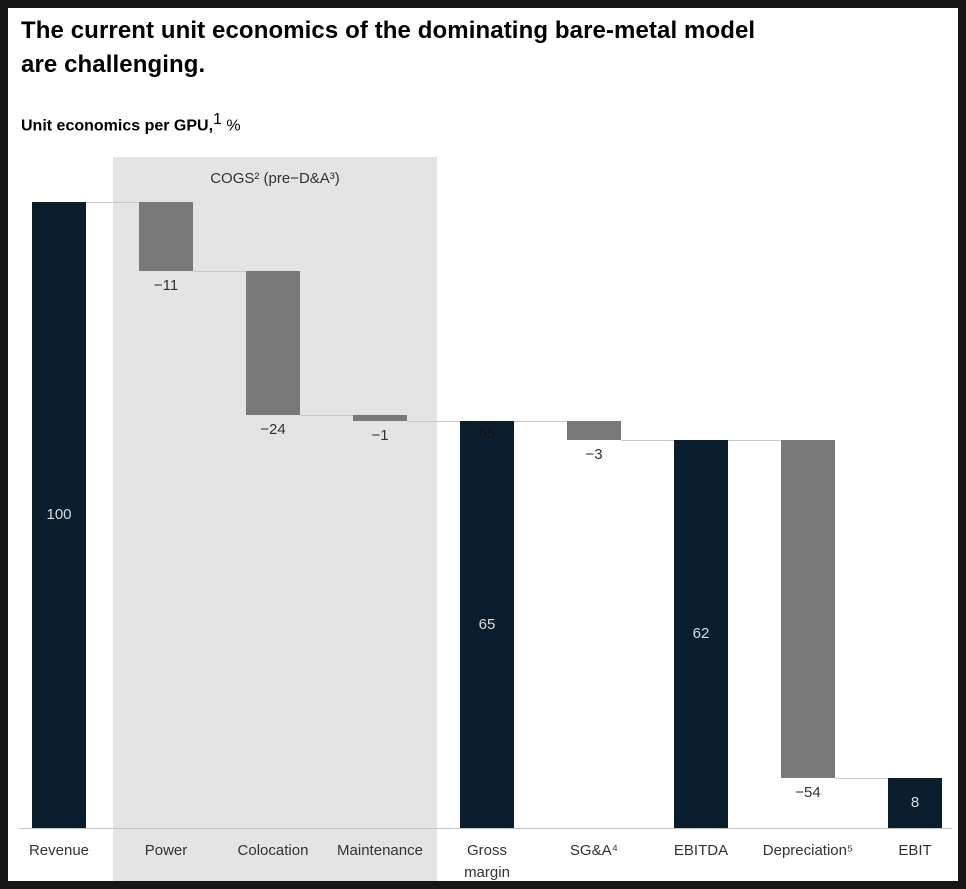 The height and width of the screenshot is (889, 966). Describe the element at coordinates (380, 418) in the screenshot. I see `bar-maintenance` at that location.